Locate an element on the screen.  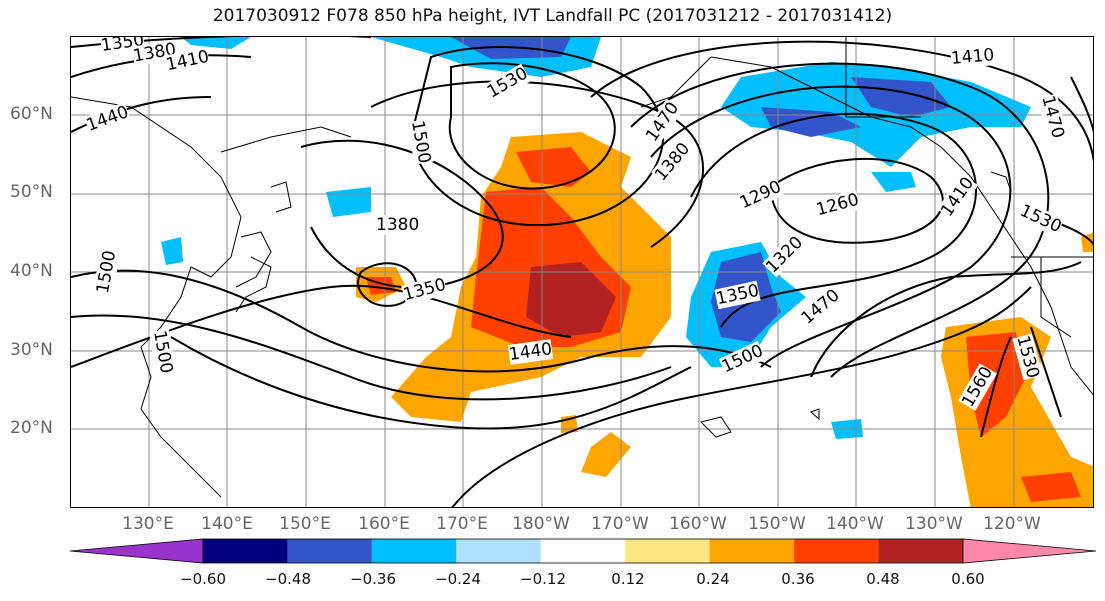
colorbar-tick-label: −0.24 is located at coordinates (458, 579).